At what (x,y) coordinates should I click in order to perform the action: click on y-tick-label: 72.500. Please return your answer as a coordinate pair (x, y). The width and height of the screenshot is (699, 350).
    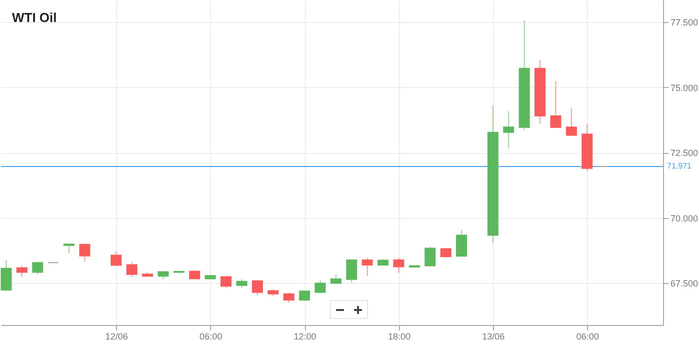
    Looking at the image, I should click on (684, 153).